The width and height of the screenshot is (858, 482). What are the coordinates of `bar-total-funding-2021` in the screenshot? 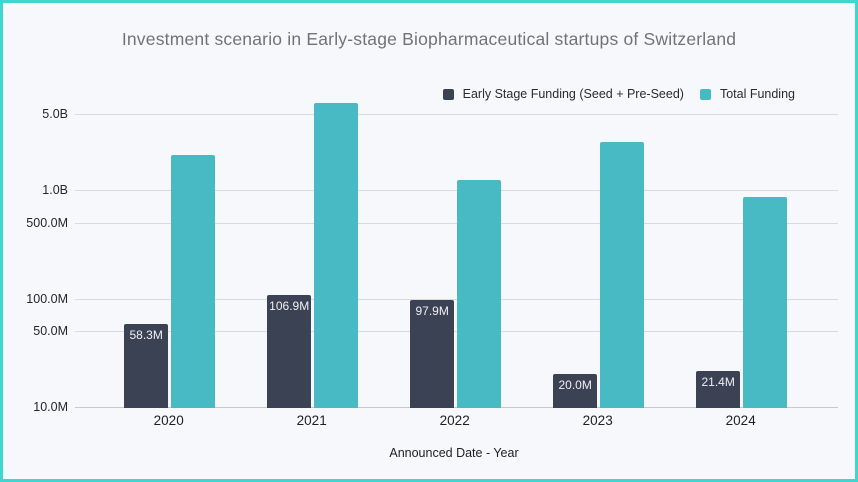 It's located at (335, 255).